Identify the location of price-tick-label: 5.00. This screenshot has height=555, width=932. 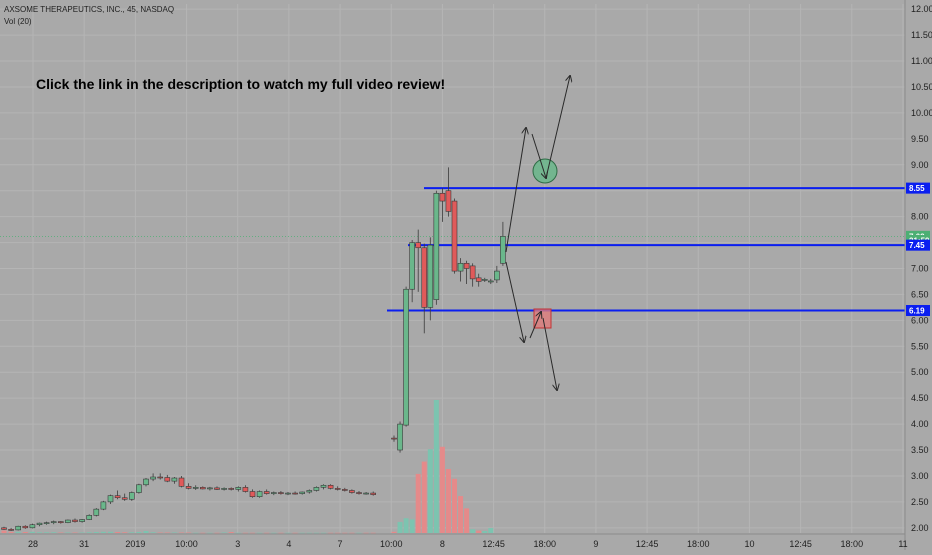
(920, 372).